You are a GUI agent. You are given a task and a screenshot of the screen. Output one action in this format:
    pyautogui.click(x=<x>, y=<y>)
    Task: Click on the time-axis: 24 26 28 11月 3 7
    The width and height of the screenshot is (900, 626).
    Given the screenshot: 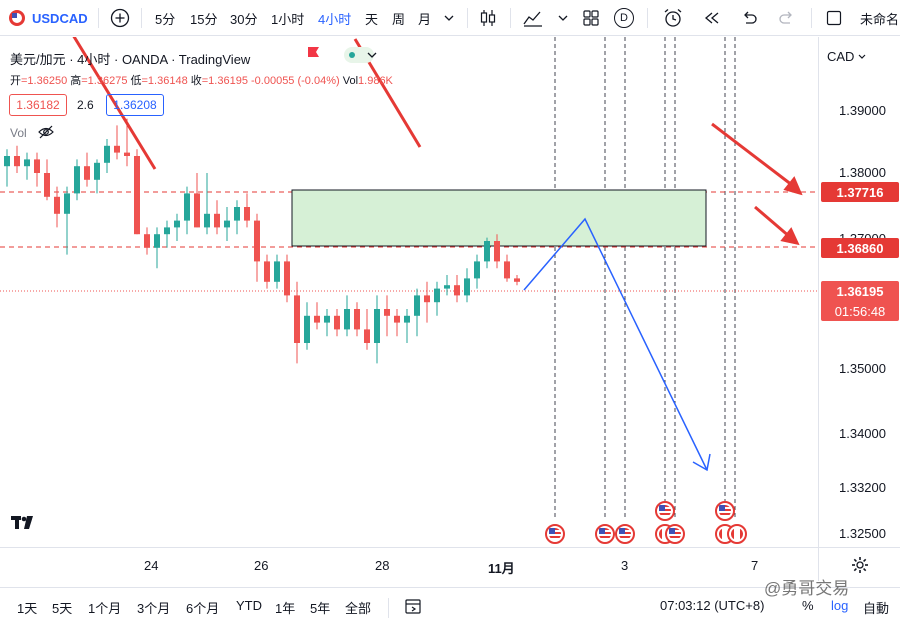 What is the action you would take?
    pyautogui.click(x=409, y=564)
    